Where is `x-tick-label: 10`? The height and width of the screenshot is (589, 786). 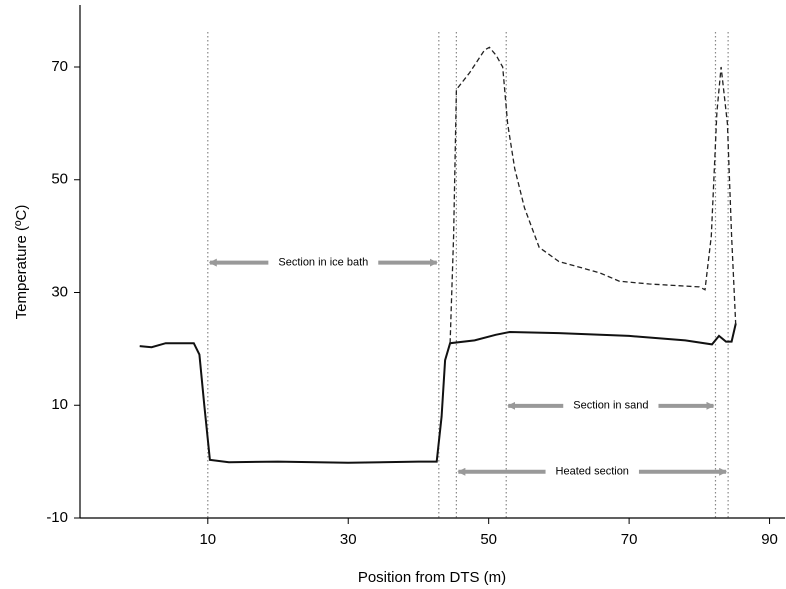 x-tick-label: 10 is located at coordinates (207, 539).